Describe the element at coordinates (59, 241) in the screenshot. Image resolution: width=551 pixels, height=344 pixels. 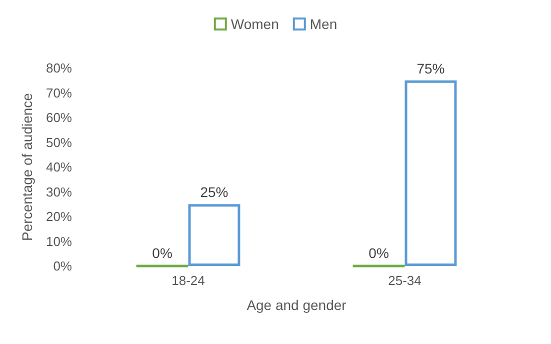
I see `y-tick-label: 10%` at that location.